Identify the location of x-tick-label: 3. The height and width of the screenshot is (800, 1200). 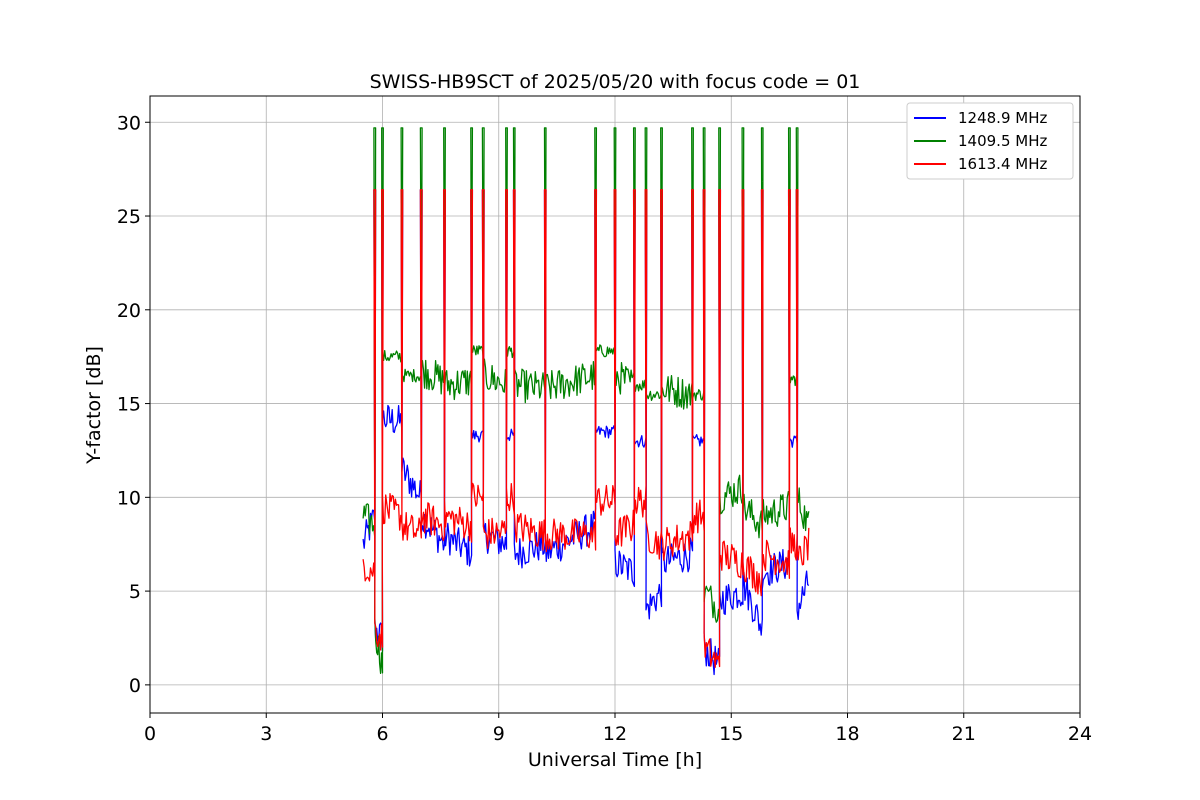
(266, 734).